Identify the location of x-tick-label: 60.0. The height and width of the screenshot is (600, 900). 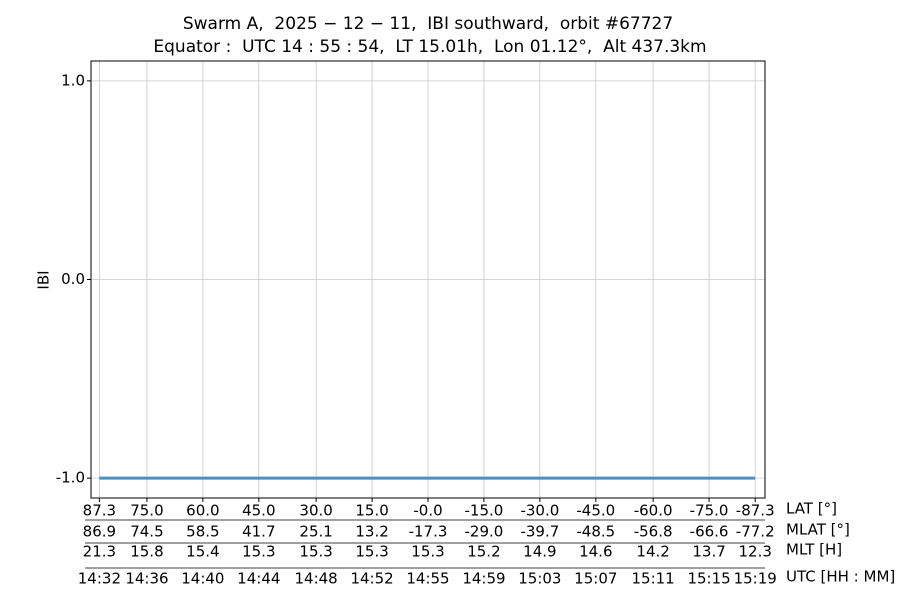
(202, 511).